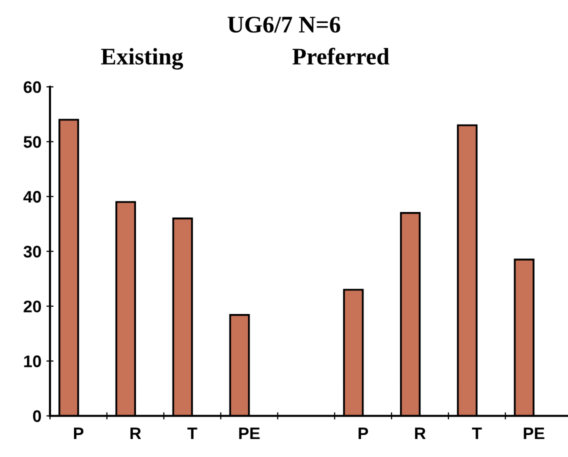  Describe the element at coordinates (32, 252) in the screenshot. I see `y-tick-label: 30` at that location.